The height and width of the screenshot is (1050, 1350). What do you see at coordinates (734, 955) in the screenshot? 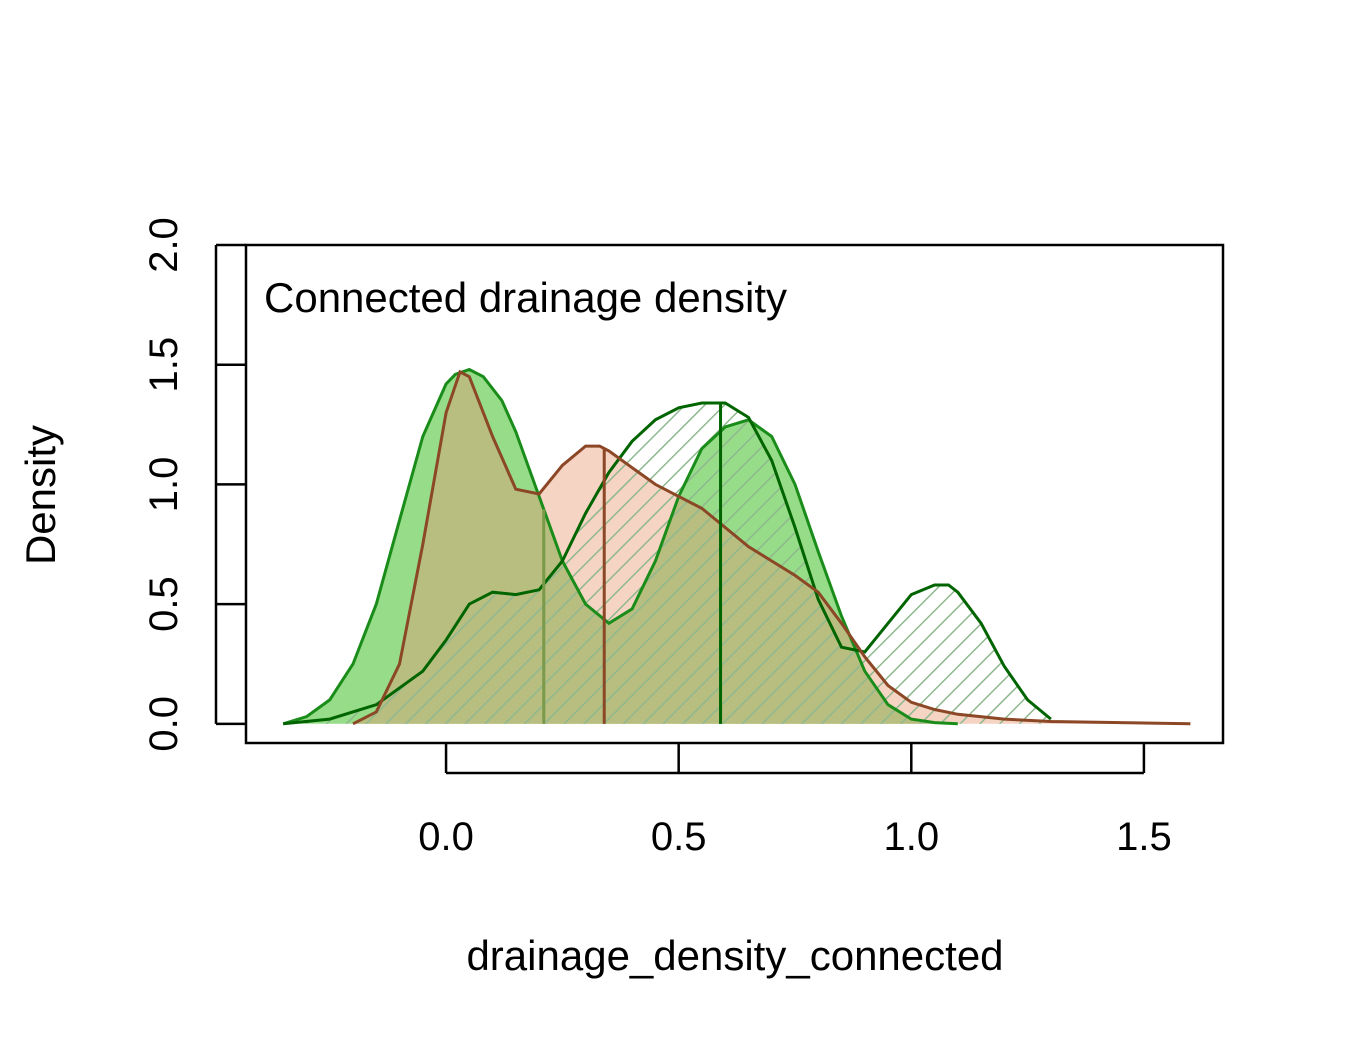
I see `x-axis-label: drainage_density_connected` at bounding box center [734, 955].